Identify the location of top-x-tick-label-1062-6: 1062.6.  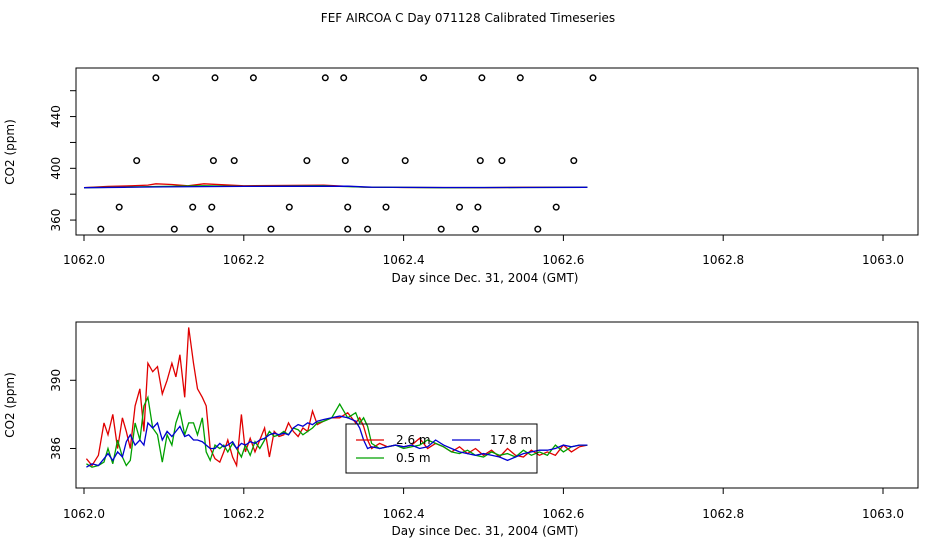
(563, 260).